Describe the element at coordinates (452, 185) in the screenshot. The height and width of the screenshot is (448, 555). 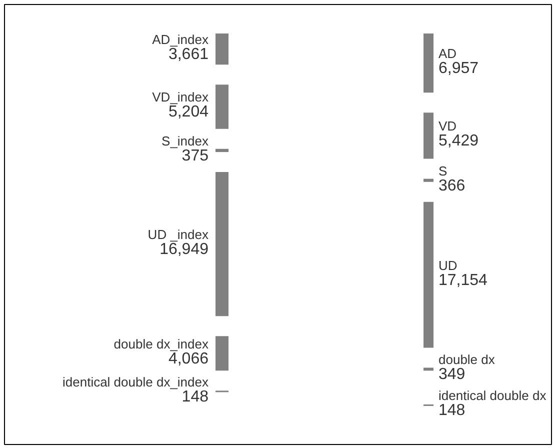
I see `data-label: 366` at that location.